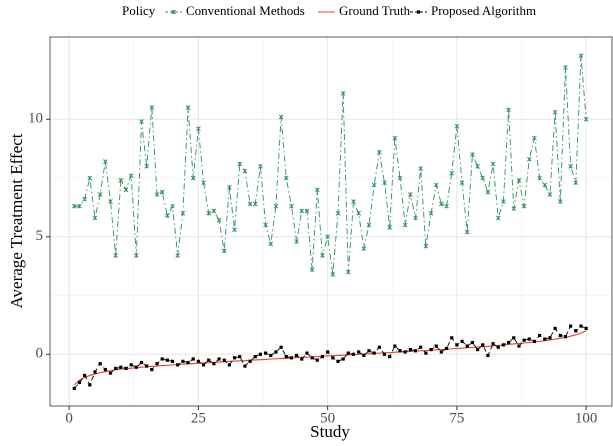 The width and height of the screenshot is (613, 446). Describe the element at coordinates (327, 418) in the screenshot. I see `x-tick-label: 50` at that location.